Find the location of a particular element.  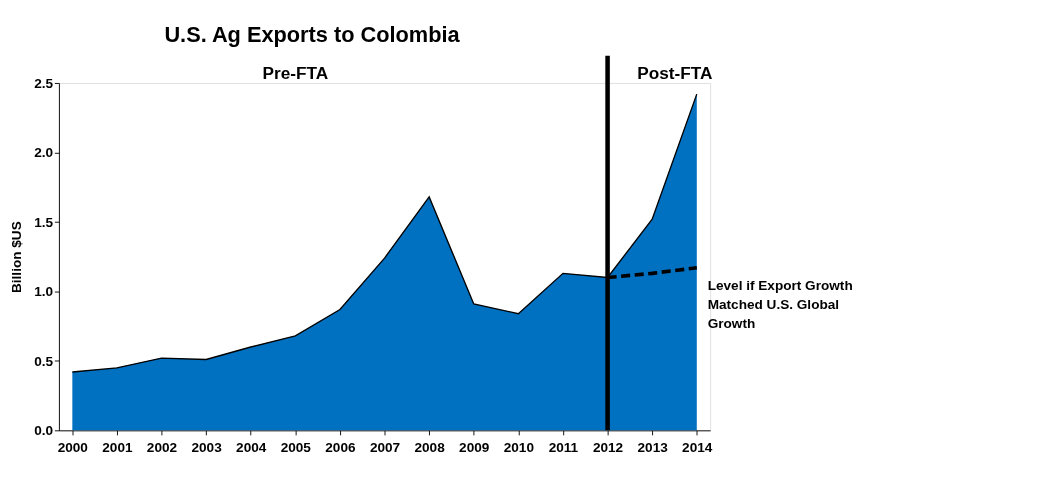

x-tick-label: 2005 is located at coordinates (296, 447).